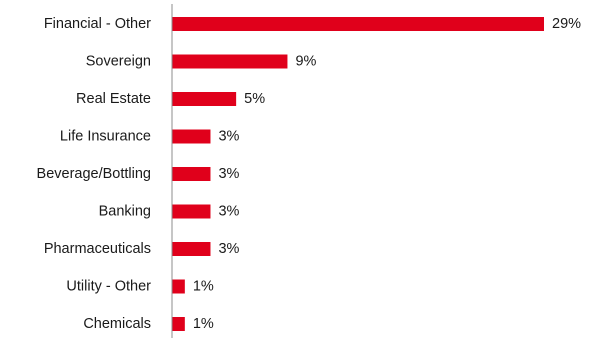 The height and width of the screenshot is (340, 595). I want to click on category-label: Beverage/Bottling, so click(94, 174).